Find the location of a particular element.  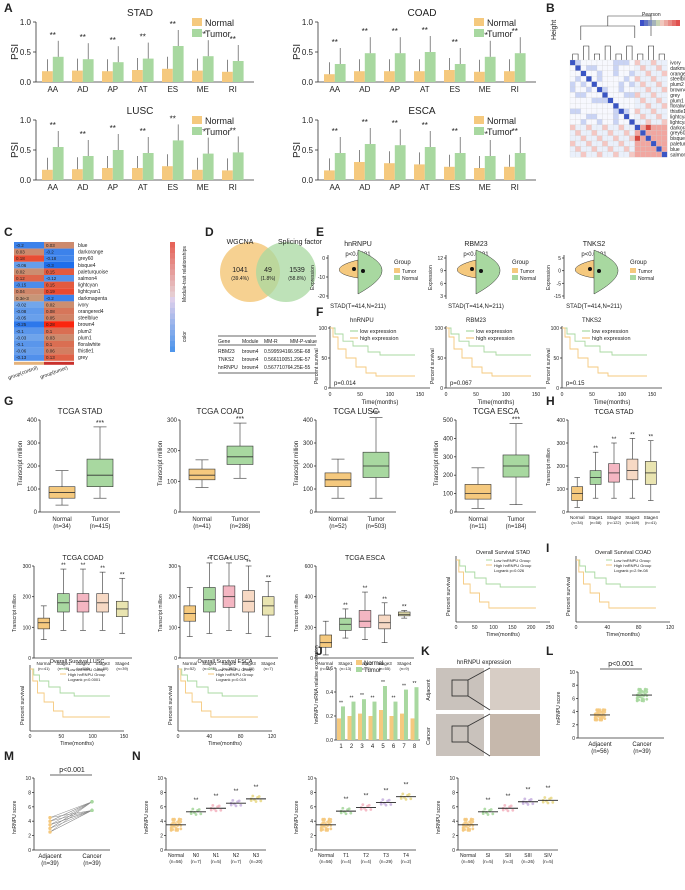

x-tick-label: 40 is located at coordinates (608, 628).